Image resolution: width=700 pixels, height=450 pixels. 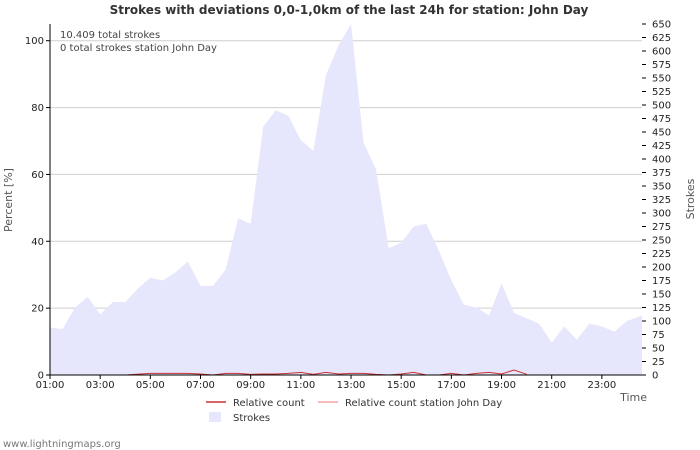 I want to click on y-left-tick-label: 60, so click(x=37, y=175).